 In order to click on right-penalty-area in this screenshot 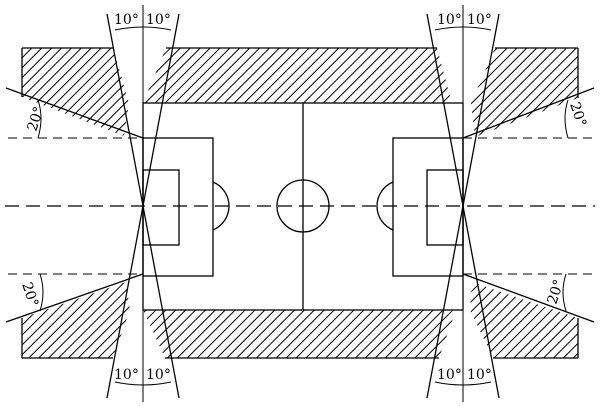, I will do `click(428, 207)`.